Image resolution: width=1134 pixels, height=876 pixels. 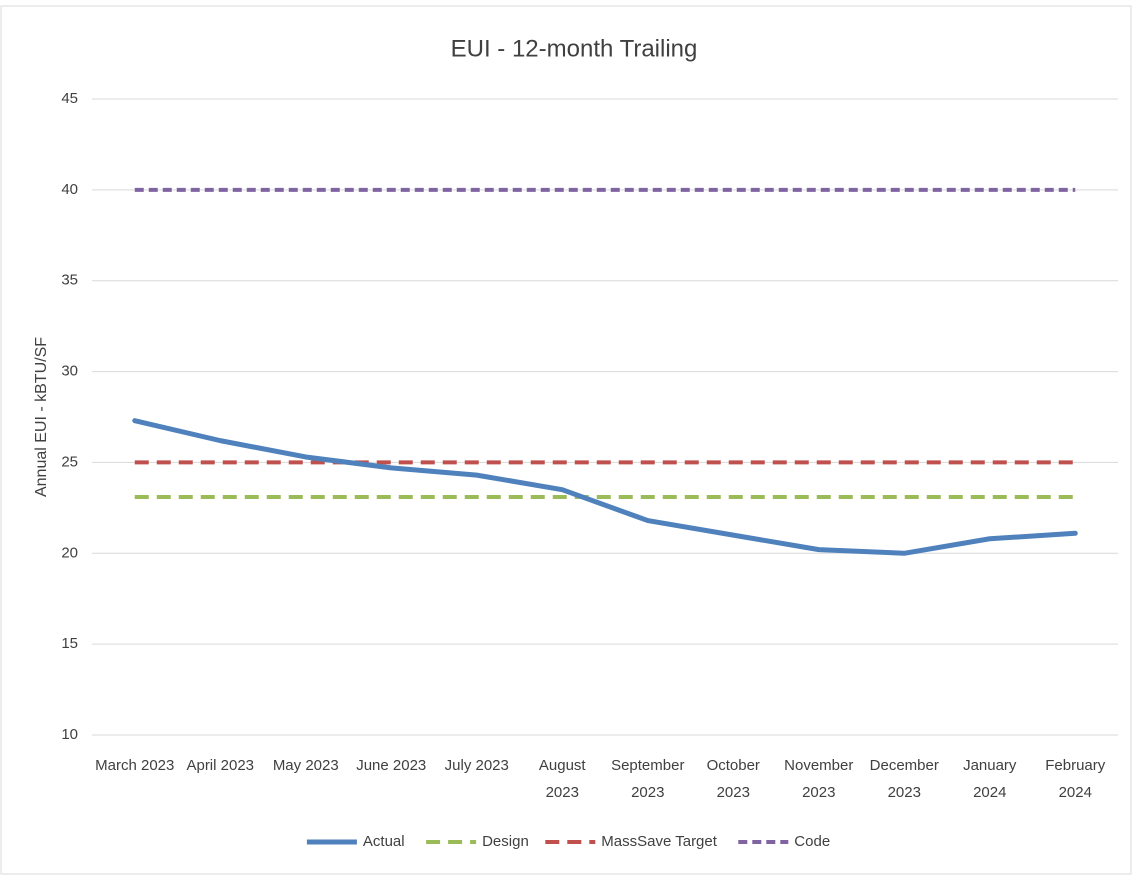 I want to click on y-tick-label: 10, so click(x=69, y=734).